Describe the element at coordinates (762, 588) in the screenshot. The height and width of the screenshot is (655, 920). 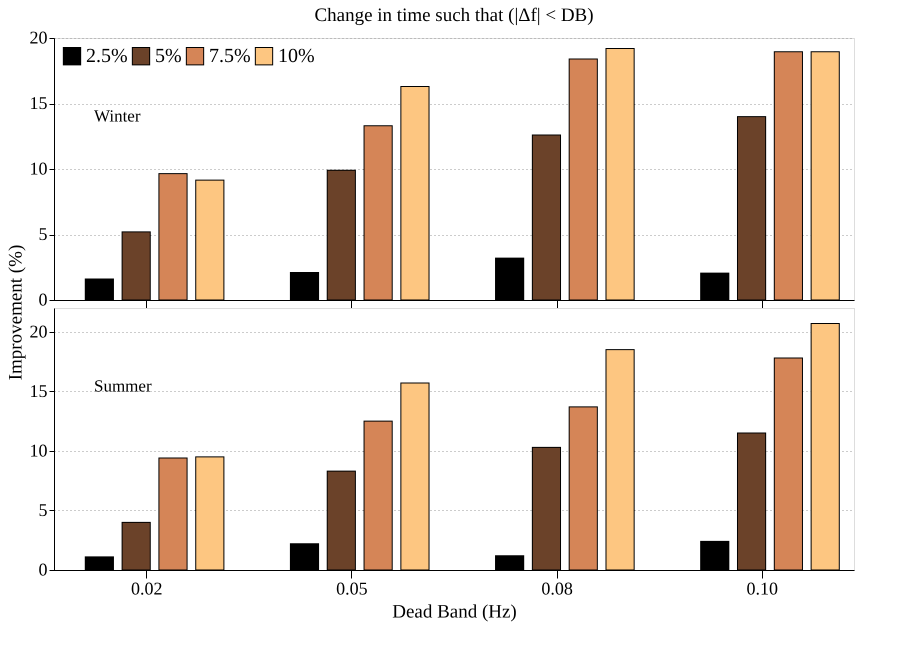
I see `x-tick-label: 0.10` at that location.